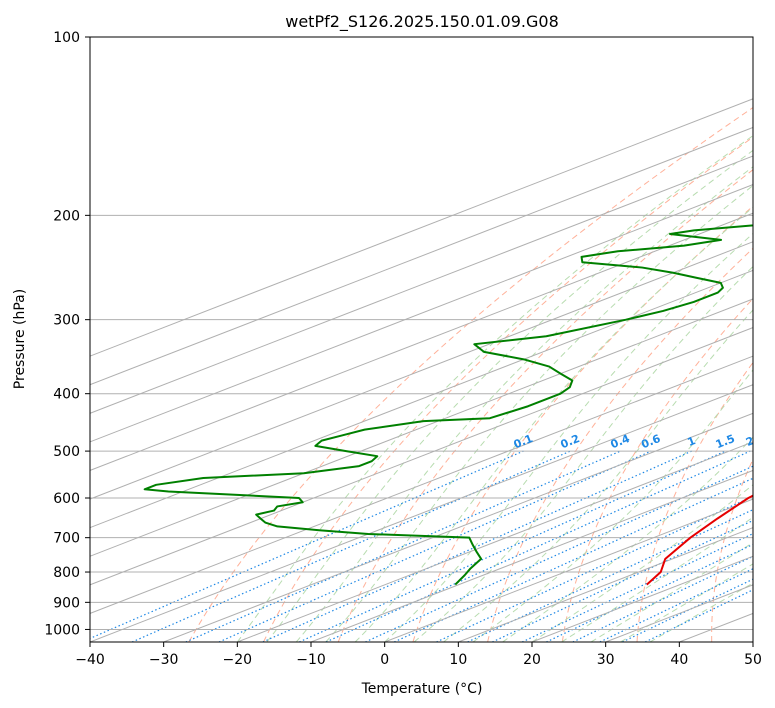 The image size is (775, 708). Describe the element at coordinates (238, 660) in the screenshot. I see `x-tick-label: −20` at that location.